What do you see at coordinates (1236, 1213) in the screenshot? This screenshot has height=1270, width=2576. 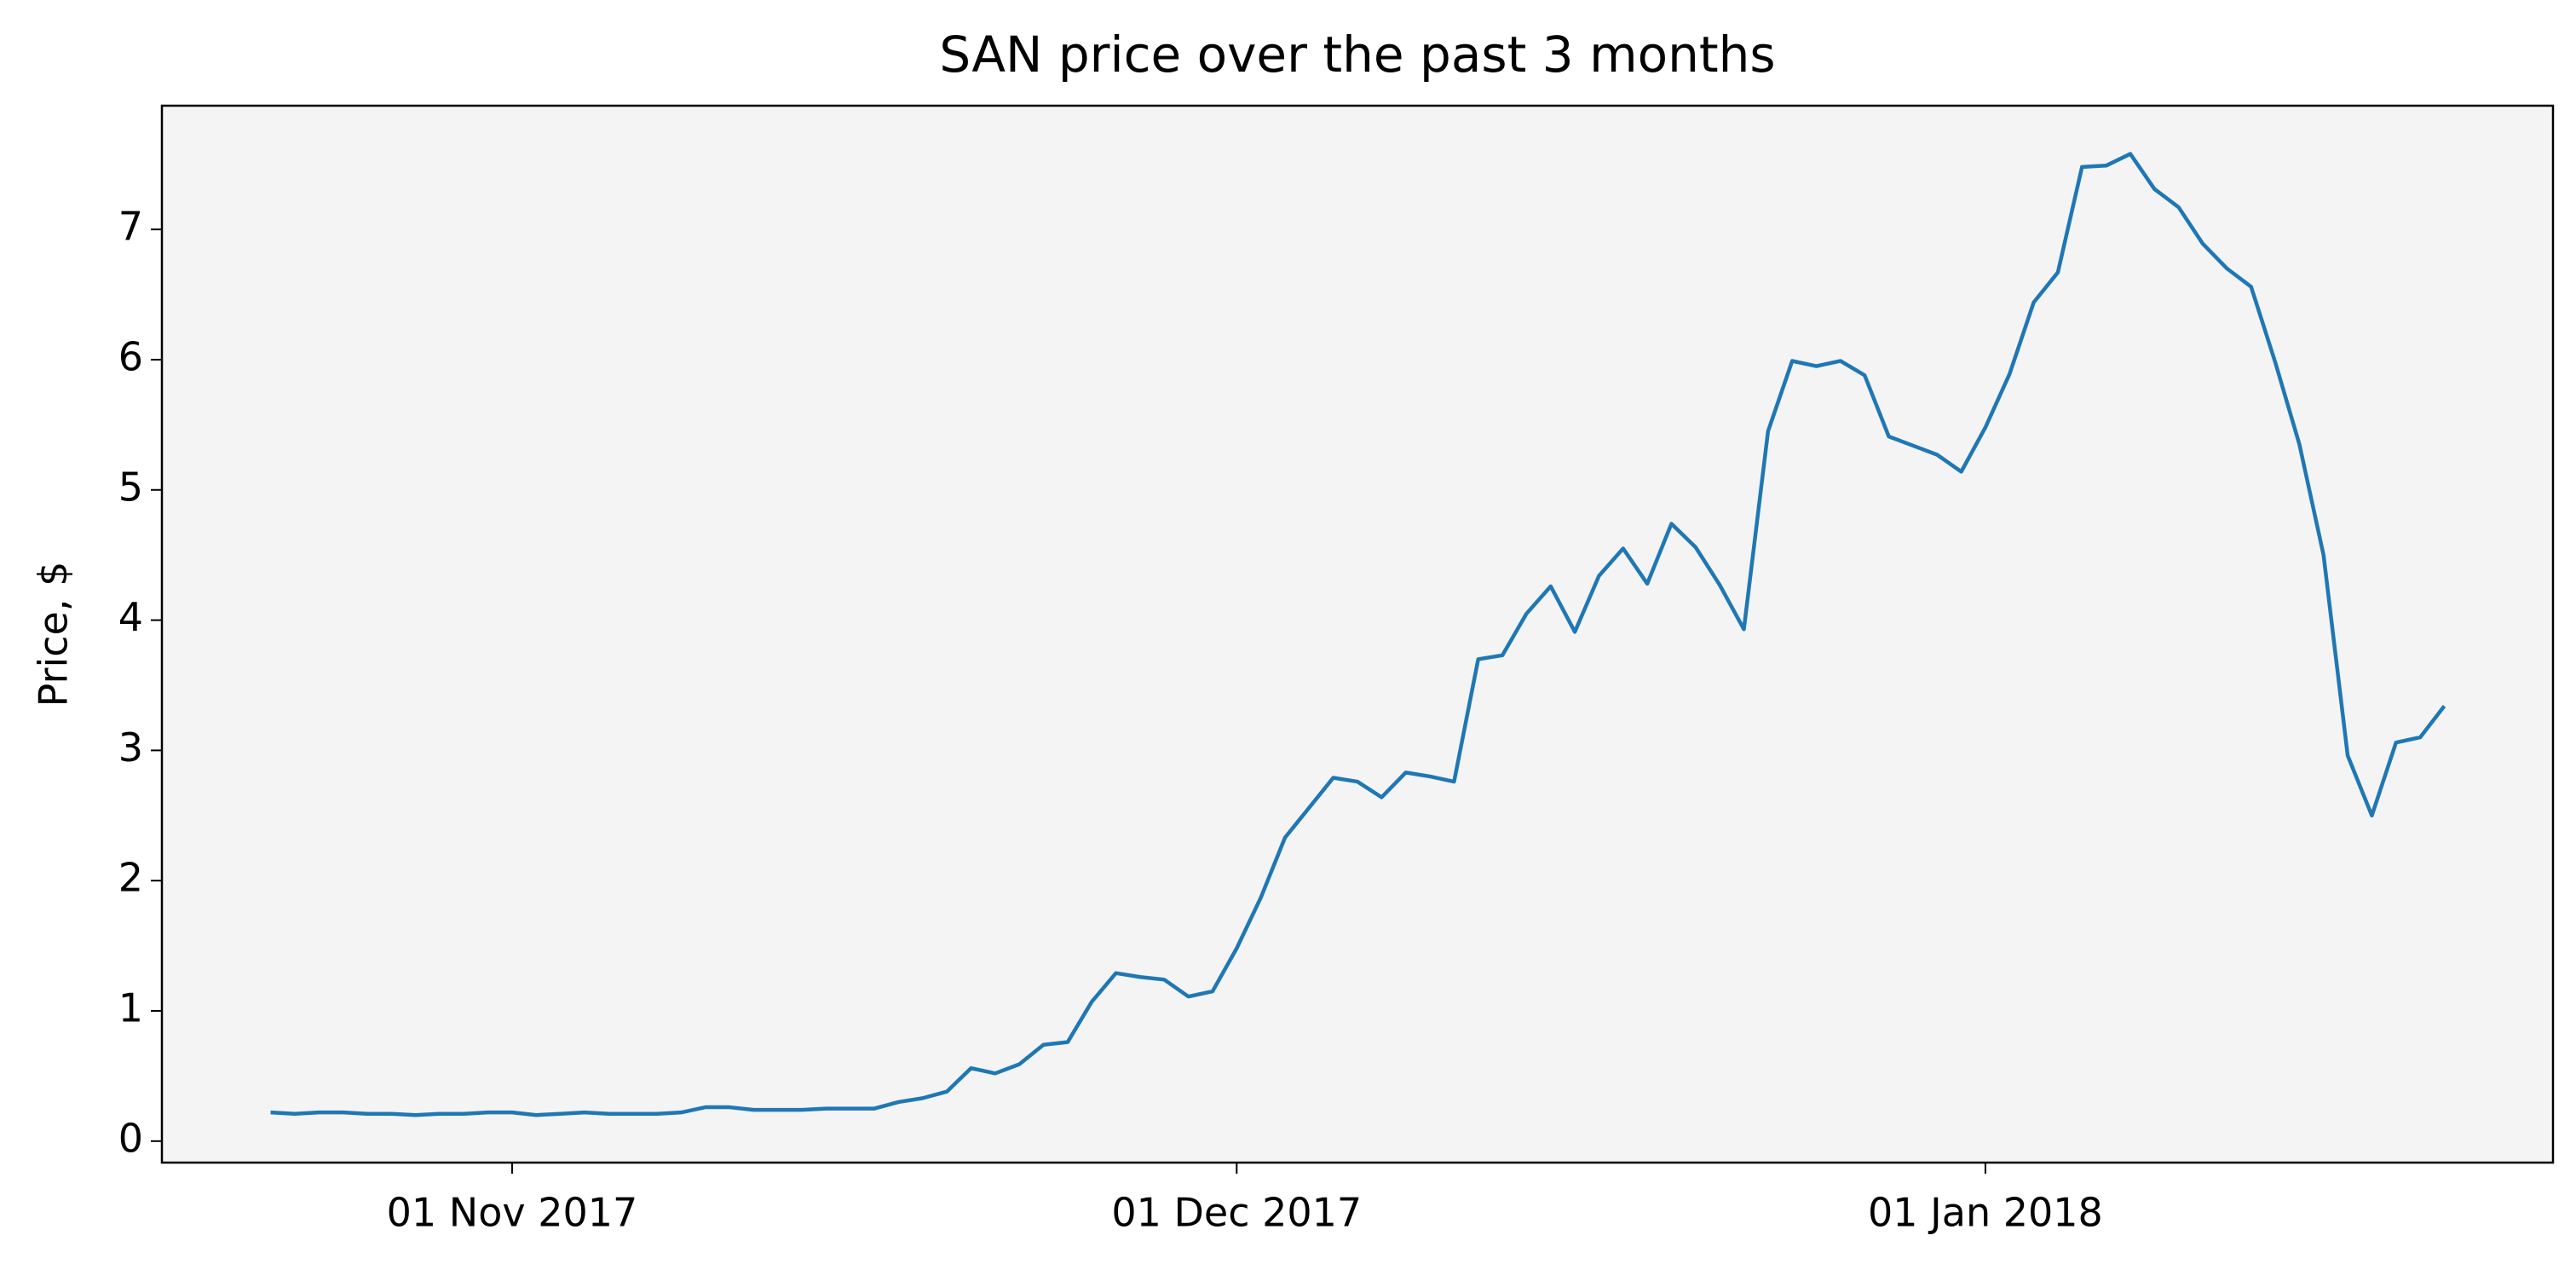 I see `x-tick-label: 01 Dec 2017` at bounding box center [1236, 1213].